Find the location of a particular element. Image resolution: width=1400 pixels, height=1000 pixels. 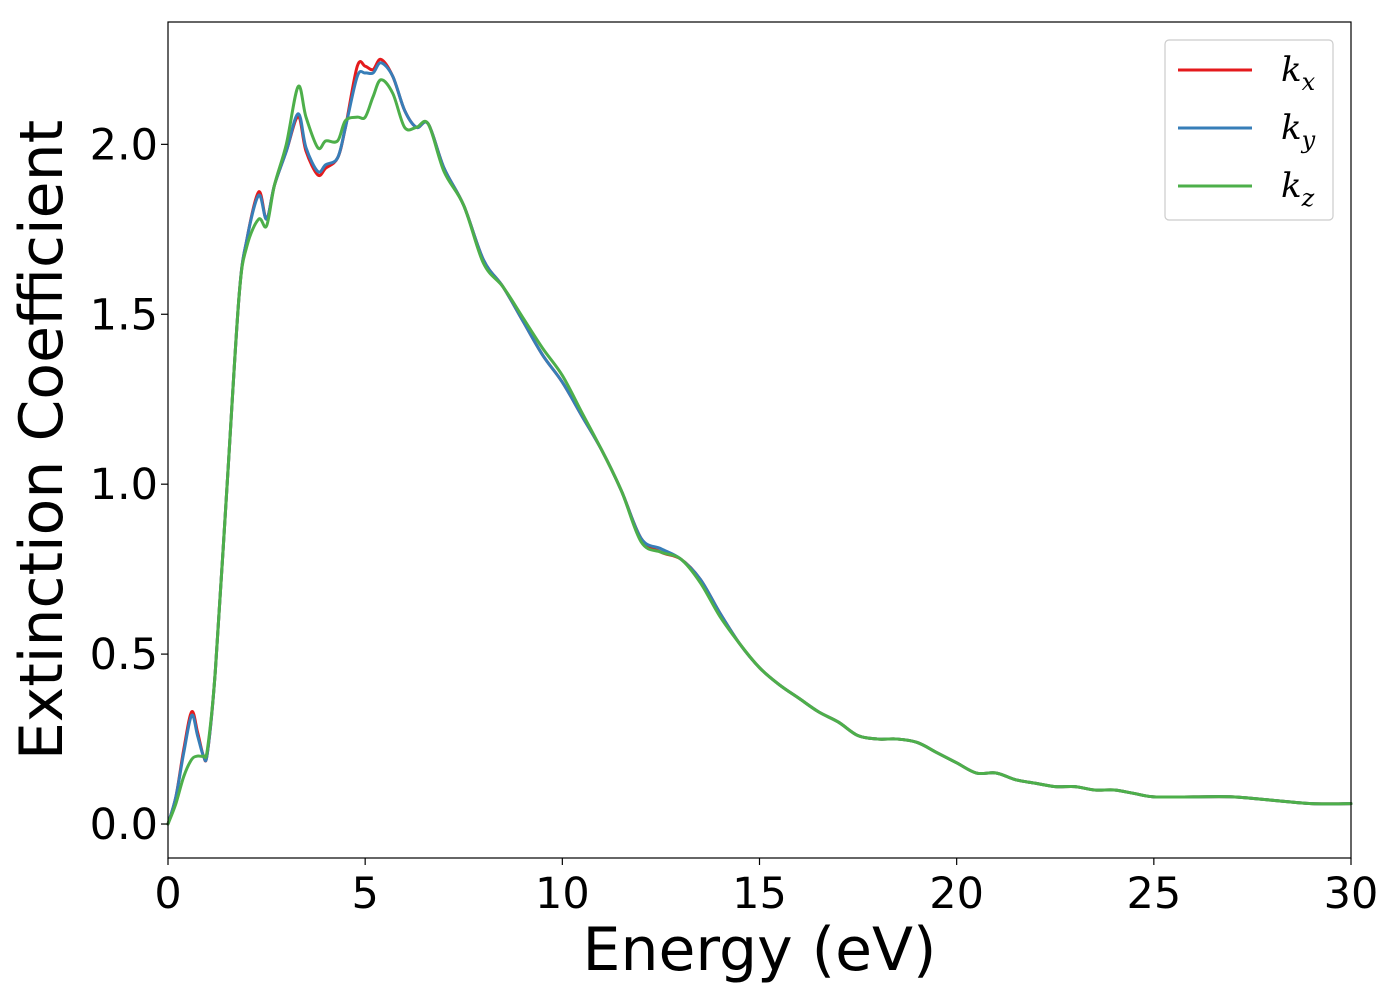

x-tick-label: 0 is located at coordinates (167, 894).